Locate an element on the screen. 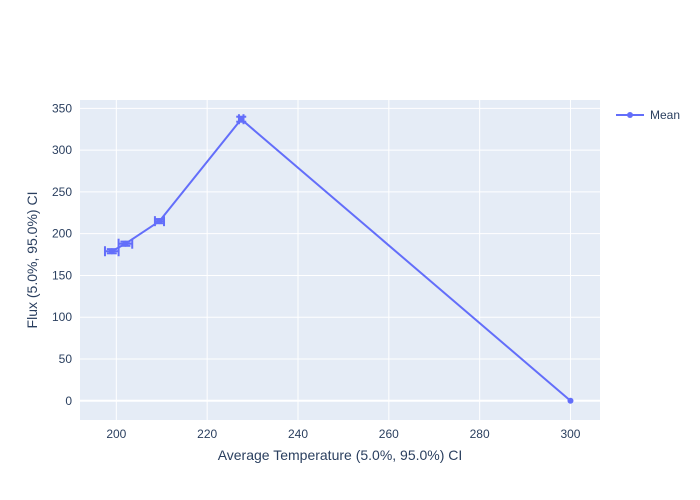 The height and width of the screenshot is (500, 700). x-tick-label: 300 is located at coordinates (570, 434).